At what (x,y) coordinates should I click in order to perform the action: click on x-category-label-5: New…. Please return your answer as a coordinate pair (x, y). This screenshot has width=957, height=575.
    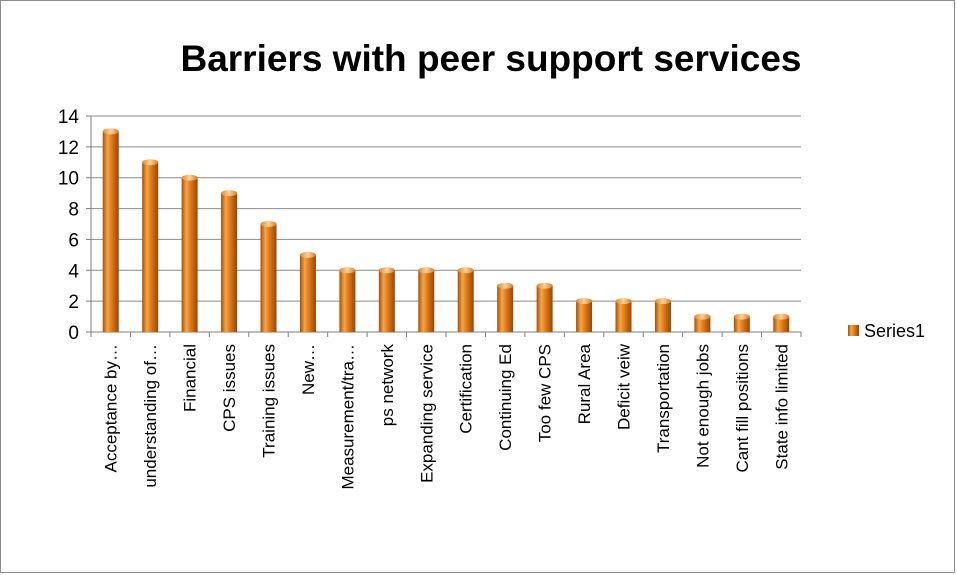
    Looking at the image, I should click on (308, 369).